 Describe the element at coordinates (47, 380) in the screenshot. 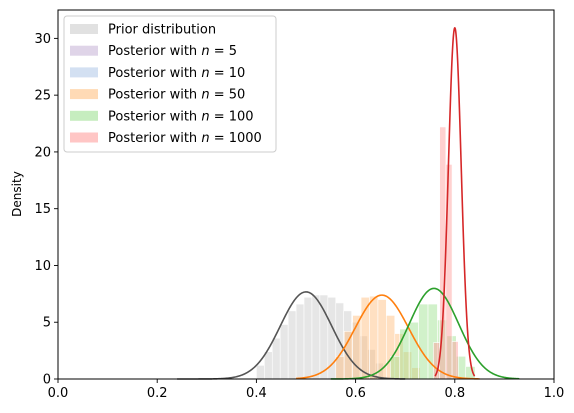

I see `y-tick-label: 0` at that location.